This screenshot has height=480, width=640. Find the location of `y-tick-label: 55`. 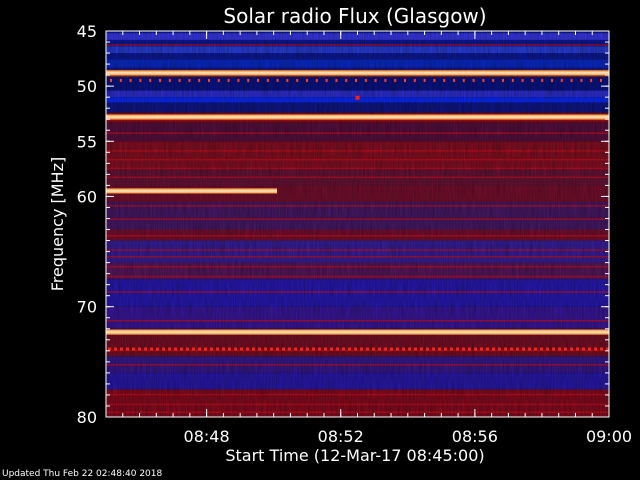

y-tick-label: 55 is located at coordinates (87, 141).